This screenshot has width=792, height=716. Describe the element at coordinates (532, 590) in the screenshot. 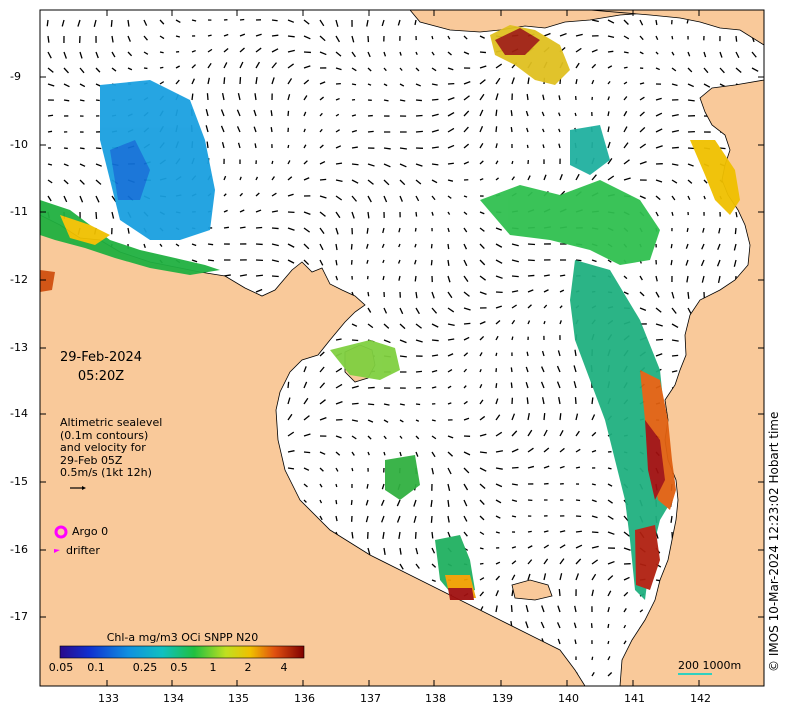

I see `land-mornington` at that location.